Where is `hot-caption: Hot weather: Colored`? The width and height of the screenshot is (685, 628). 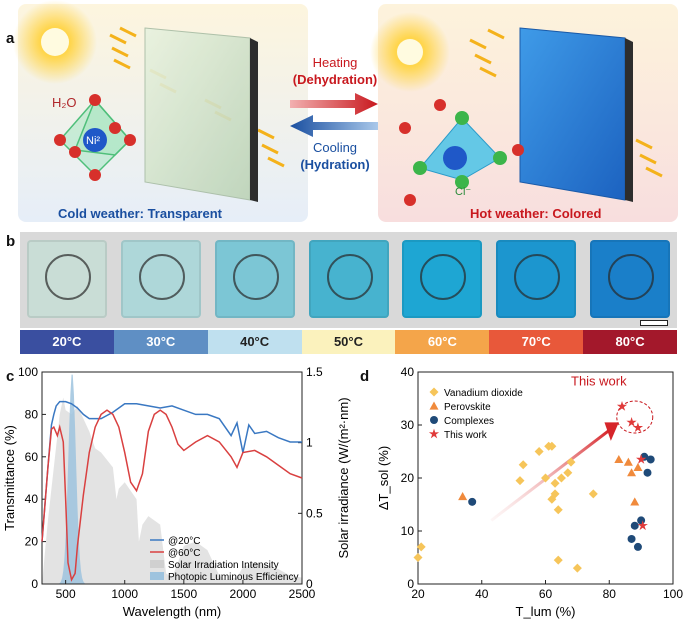 hot-caption: Hot weather: Colored is located at coordinates (536, 213).